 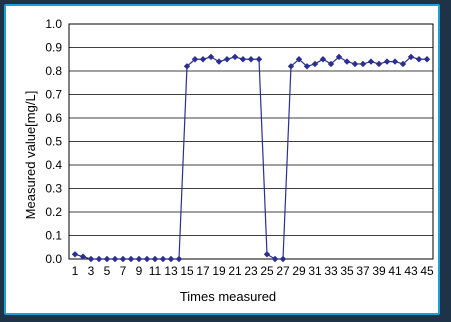 What do you see at coordinates (91, 271) in the screenshot?
I see `x-tick-label: 3` at bounding box center [91, 271].